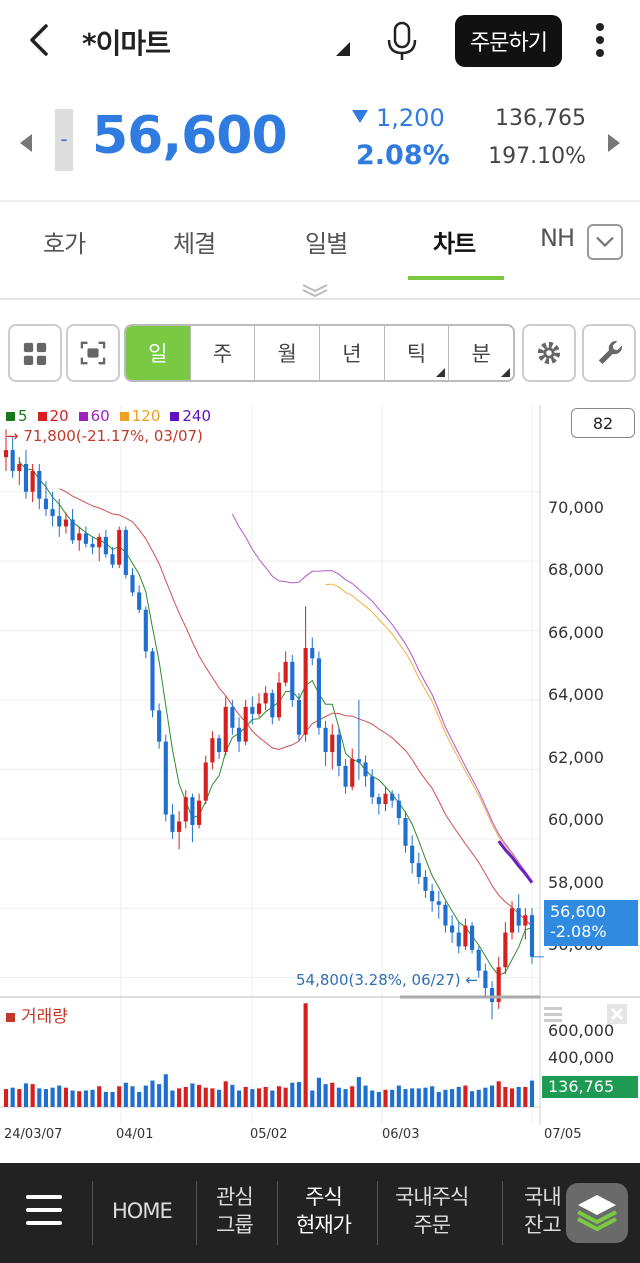 This screenshot has height=1263, width=640. What do you see at coordinates (360, 116) in the screenshot?
I see `down-triangle-icon` at bounding box center [360, 116].